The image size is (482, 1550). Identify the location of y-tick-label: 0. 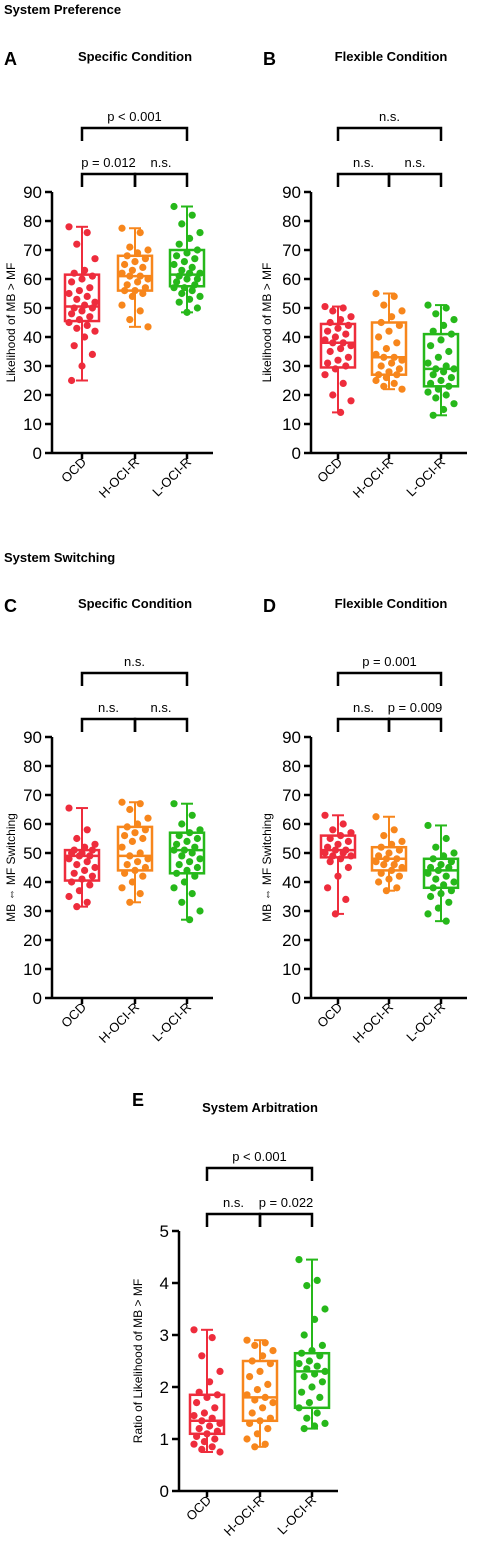
(164, 1491).